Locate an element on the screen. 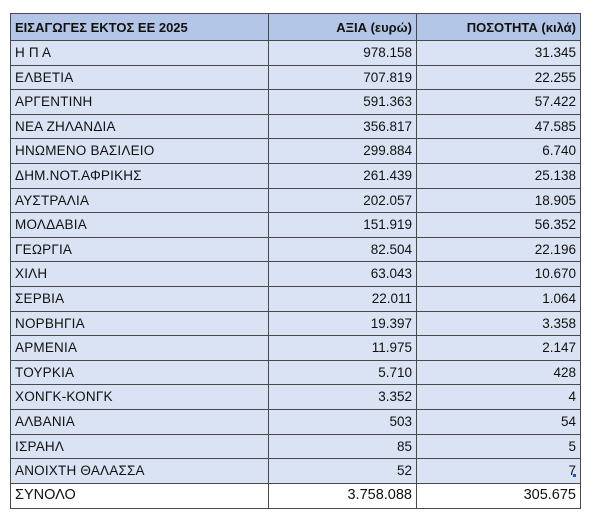 This screenshot has width=600, height=517. value-cell: 707.819 is located at coordinates (342, 77).